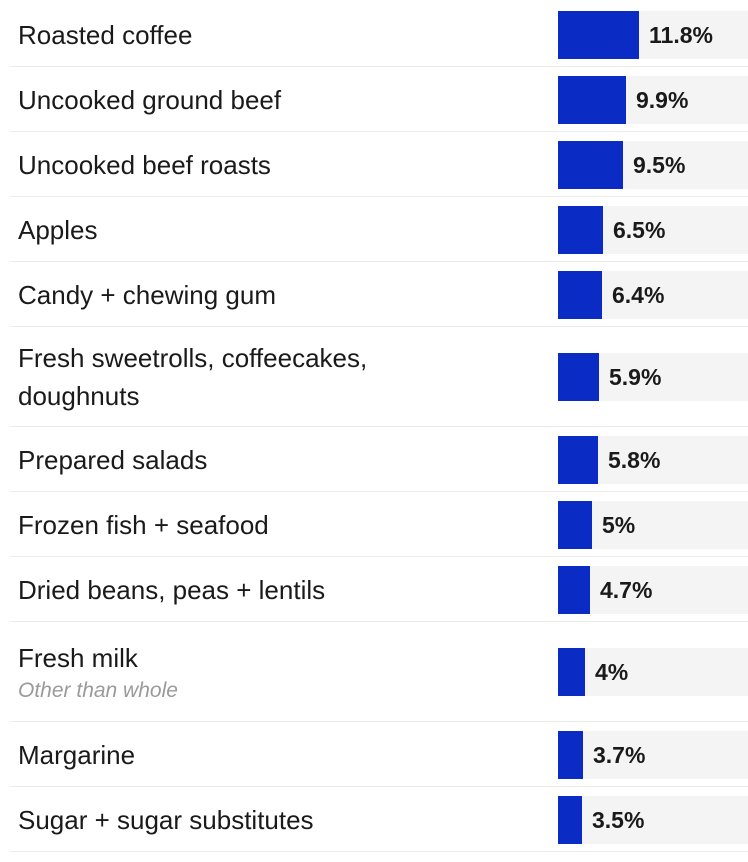 This screenshot has height=862, width=748. I want to click on category-label: Frozen fish + seafood, so click(143, 525).